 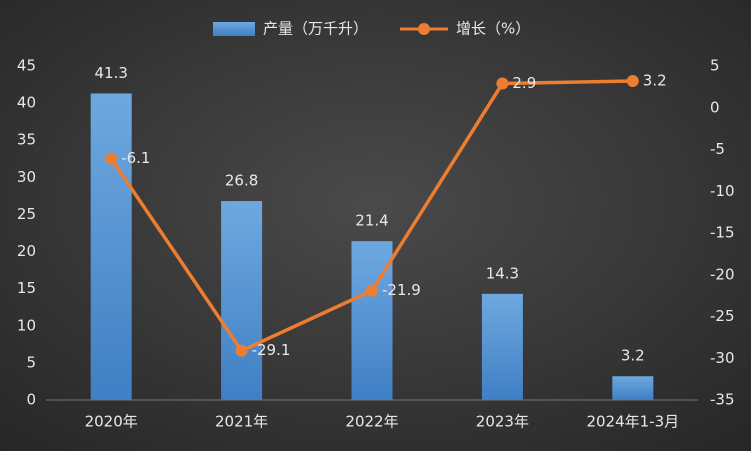 I want to click on data-label: -29.1, so click(x=271, y=350).